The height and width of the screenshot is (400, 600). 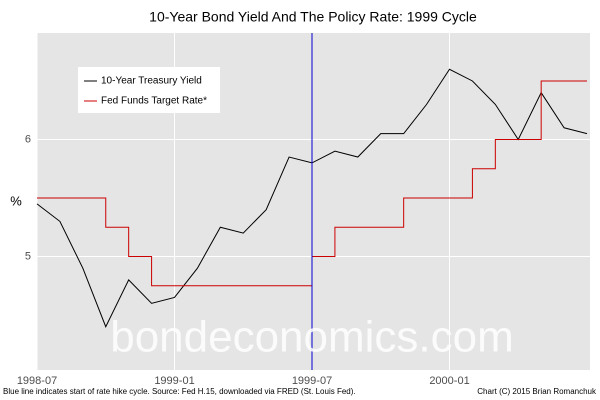 I want to click on x-tick-label: 1999-01, so click(x=174, y=381).